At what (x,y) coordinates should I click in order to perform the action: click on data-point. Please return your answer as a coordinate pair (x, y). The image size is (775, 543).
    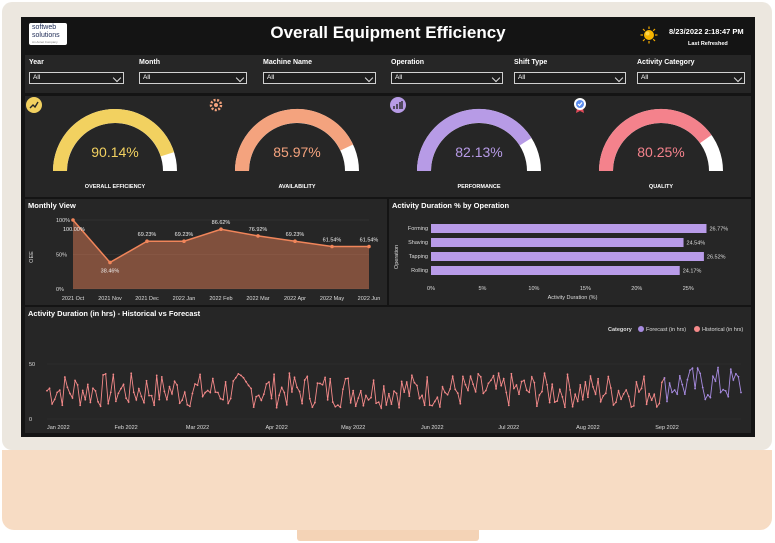
    Looking at the image, I should click on (221, 229).